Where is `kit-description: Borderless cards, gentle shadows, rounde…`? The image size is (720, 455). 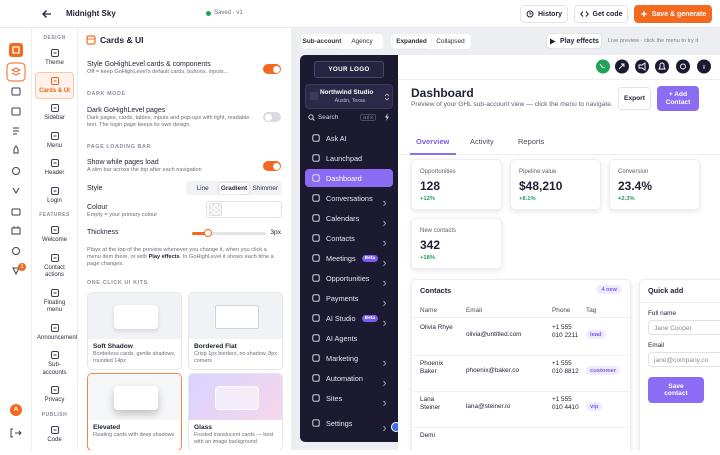 kit-description: Borderless cards, gentle shadows, rounde… is located at coordinates (134, 357).